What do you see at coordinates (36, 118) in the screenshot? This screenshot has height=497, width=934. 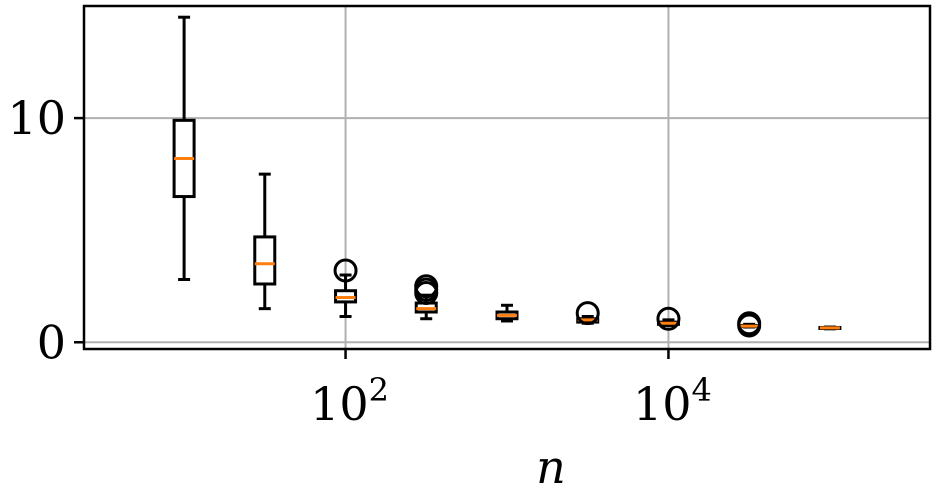 I see `y-tick-label: 10` at bounding box center [36, 118].